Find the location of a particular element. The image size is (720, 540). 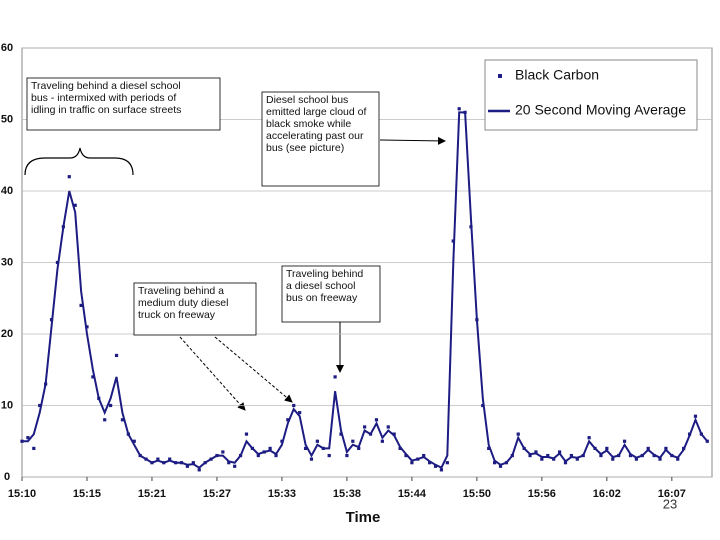

y-tick-label: 30 is located at coordinates (7, 262).